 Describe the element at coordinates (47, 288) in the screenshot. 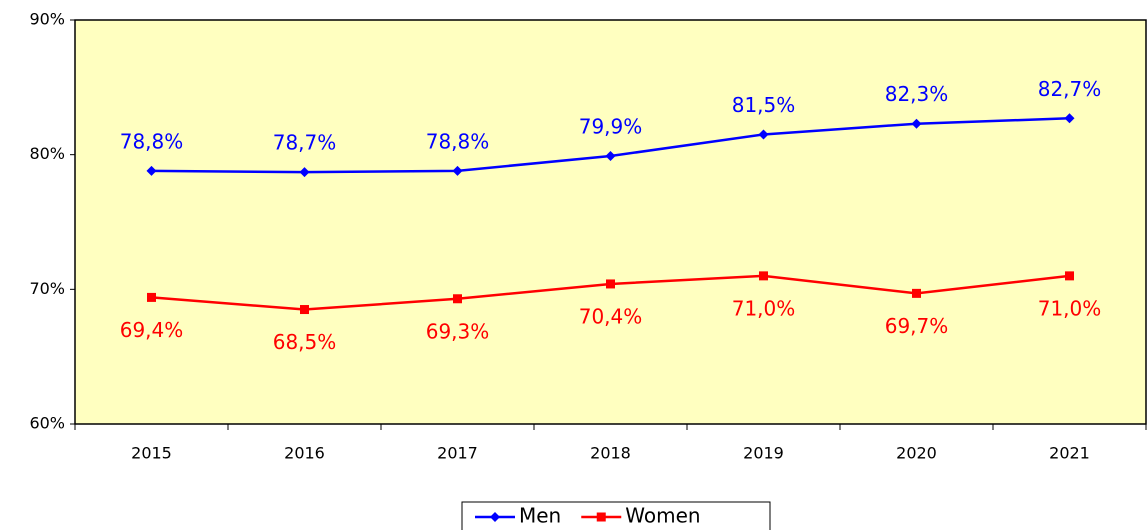

I see `y-tick-label: 70%` at that location.